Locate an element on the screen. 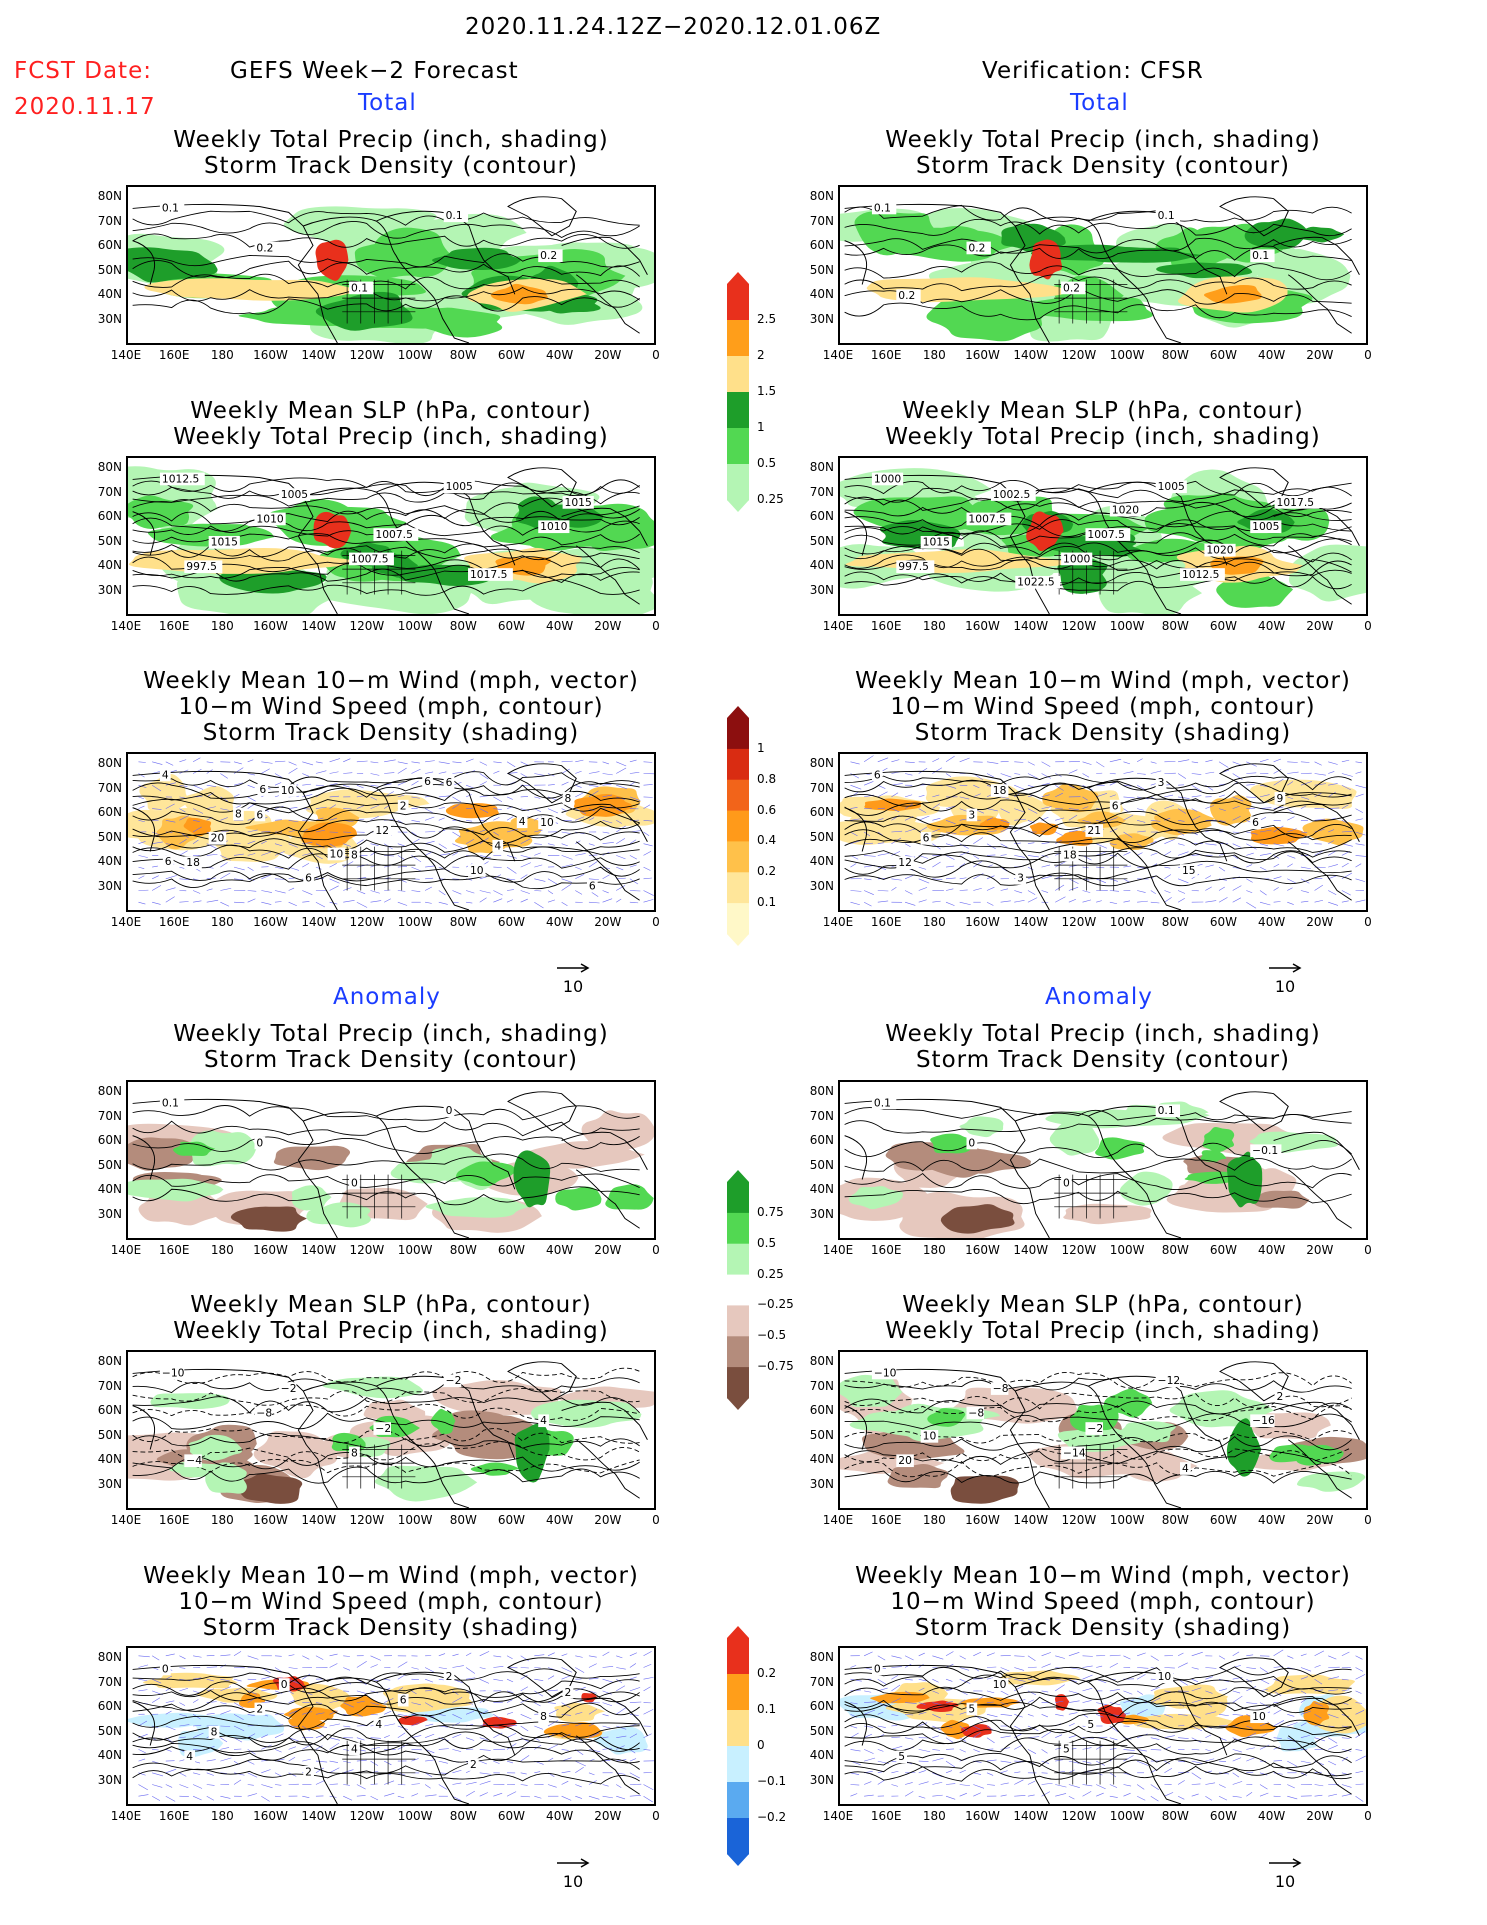 The width and height of the screenshot is (1487, 1925). lon-tick-label: 160W is located at coordinates (982, 355).